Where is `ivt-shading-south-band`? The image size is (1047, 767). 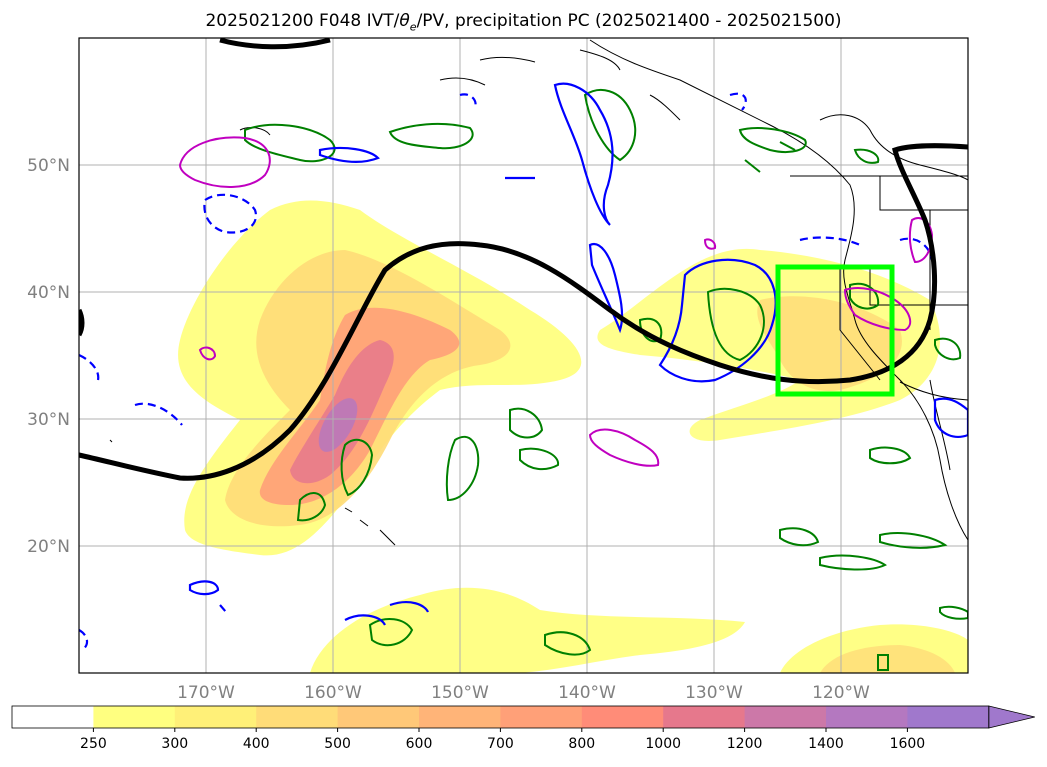
ivt-shading-south-band is located at coordinates (527, 630).